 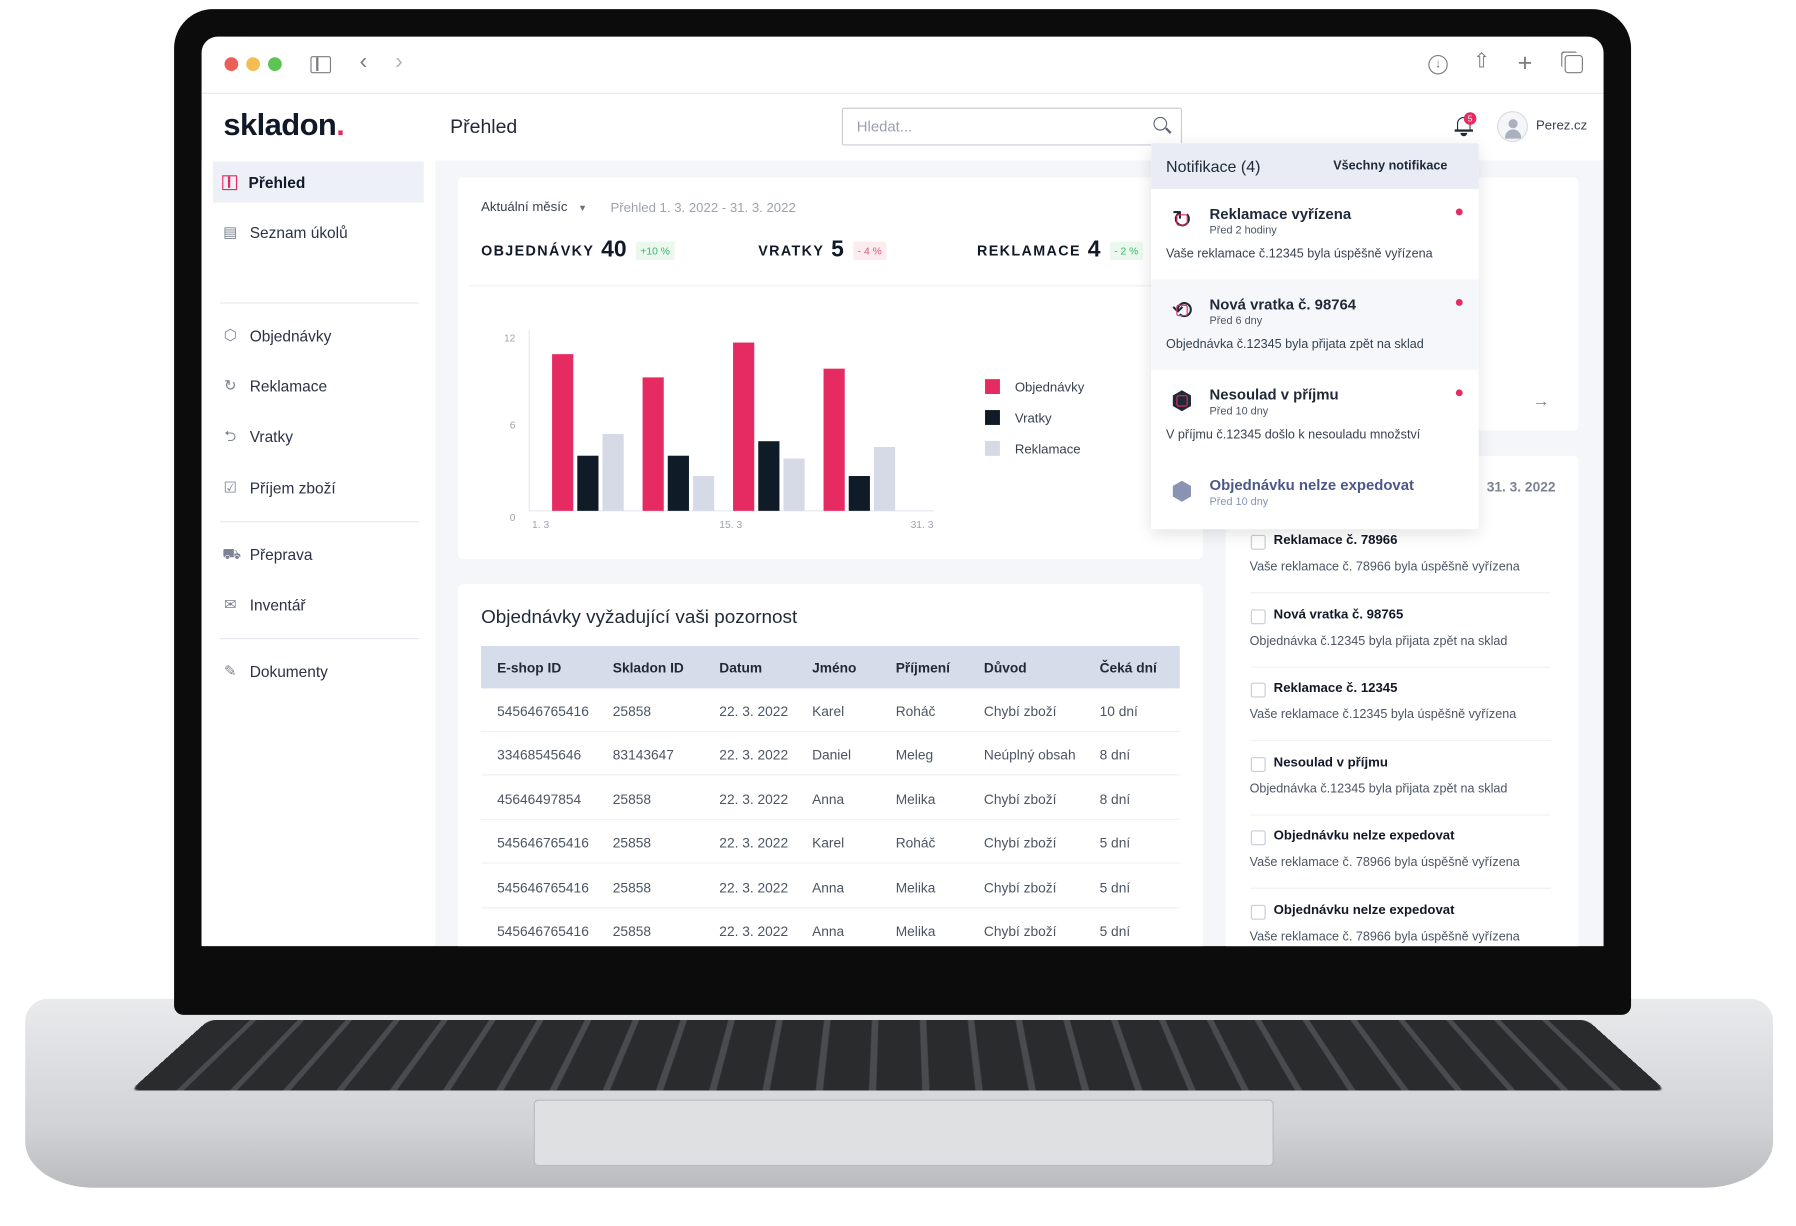 I want to click on share-icon: ⇧, so click(x=1481, y=61).